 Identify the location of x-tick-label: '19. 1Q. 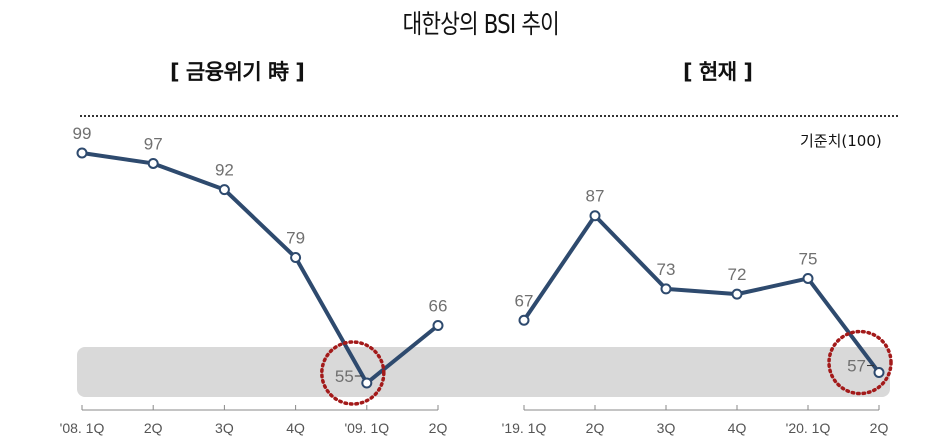
(524, 428).